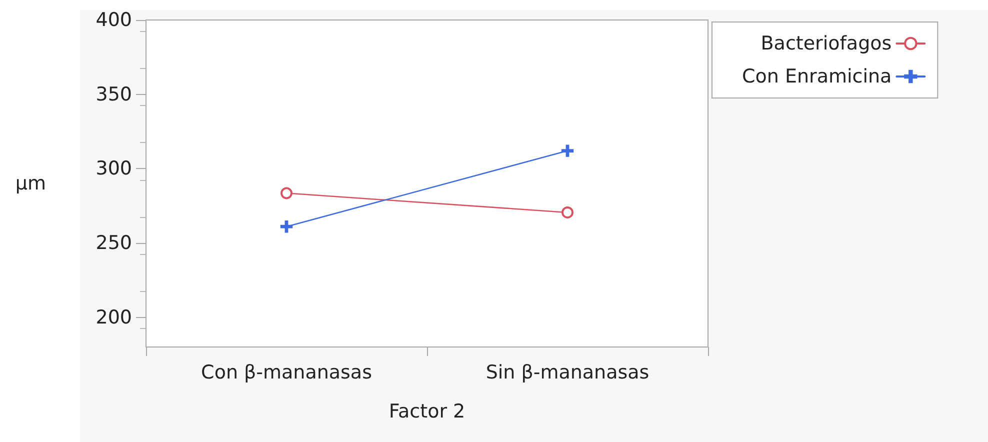 This screenshot has width=988, height=442. I want to click on x-tick-label: Con β-mananasas, so click(286, 373).